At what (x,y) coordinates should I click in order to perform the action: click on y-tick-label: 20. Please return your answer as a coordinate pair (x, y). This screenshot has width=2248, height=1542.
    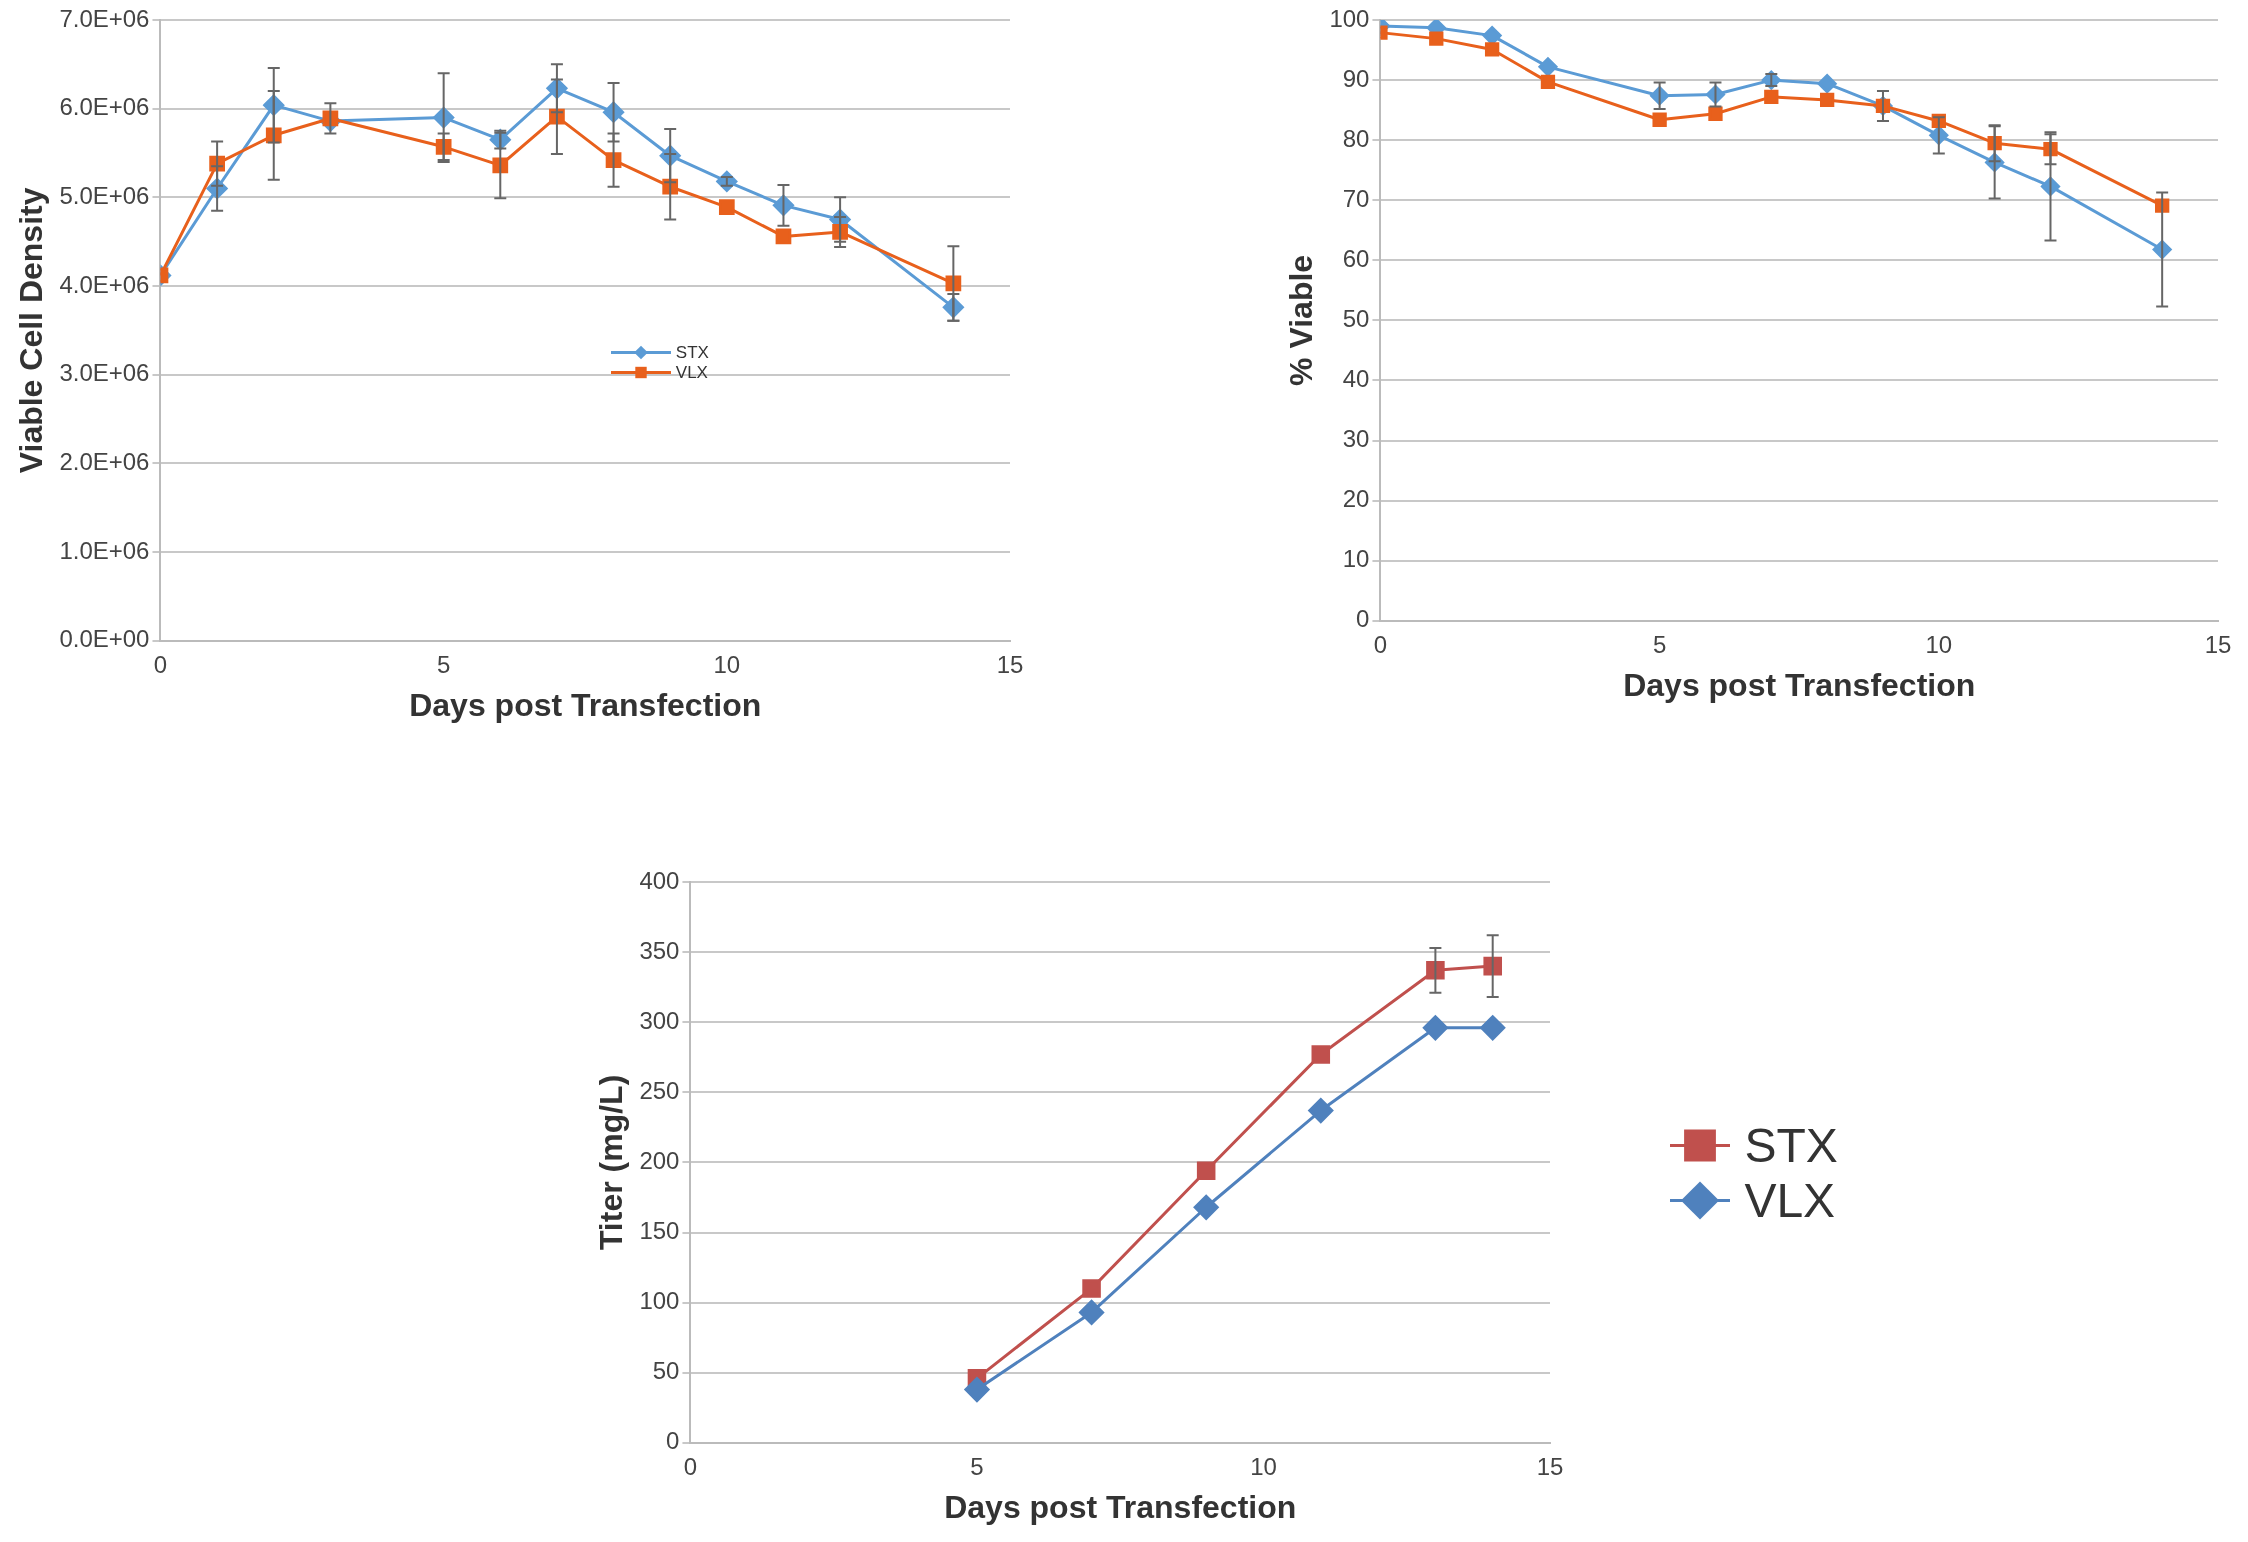
    Looking at the image, I should click on (1356, 499).